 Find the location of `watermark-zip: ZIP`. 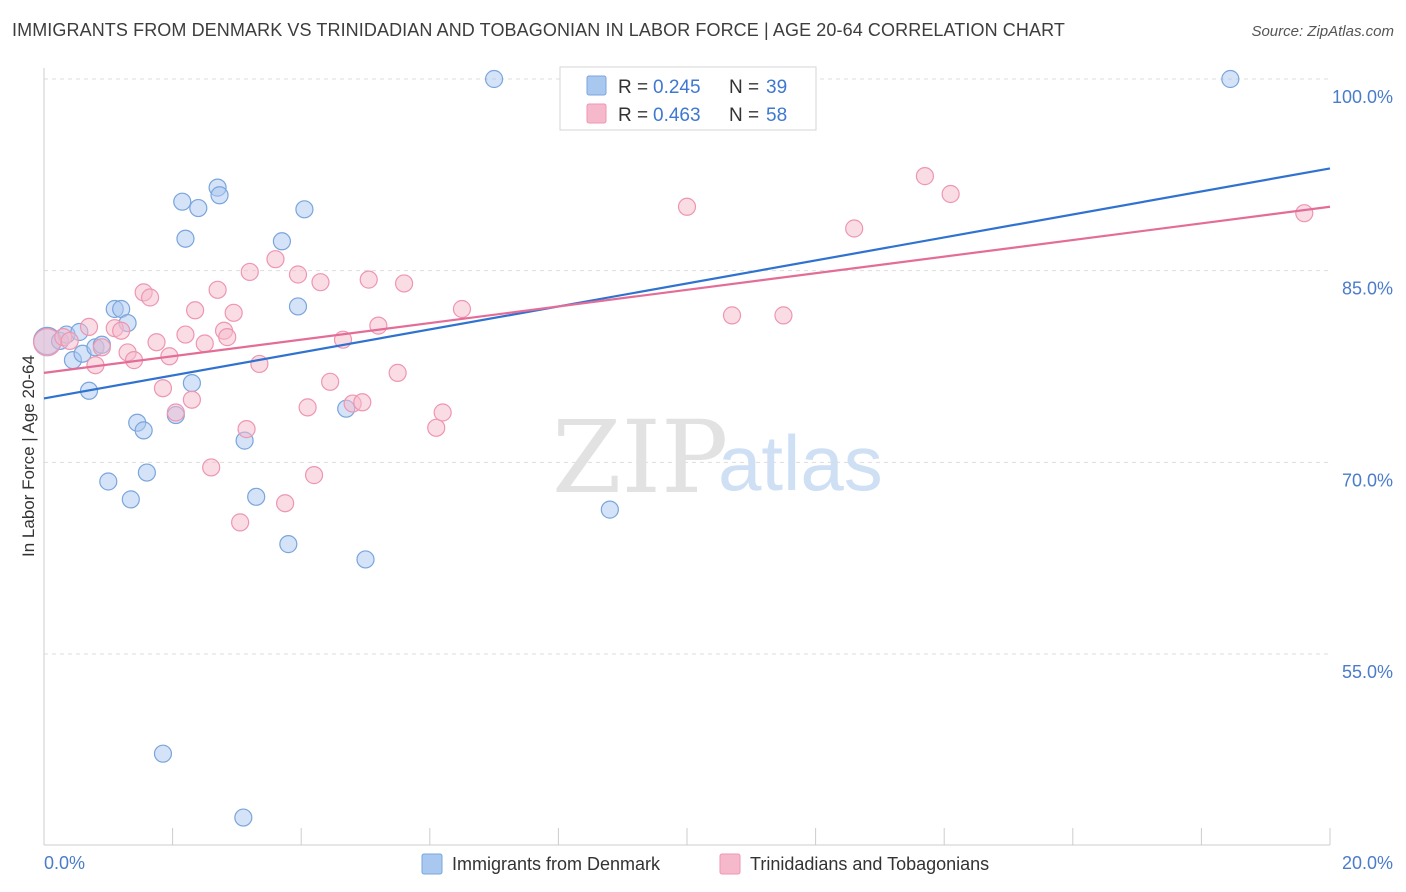

watermark-zip: ZIP is located at coordinates (640, 457).